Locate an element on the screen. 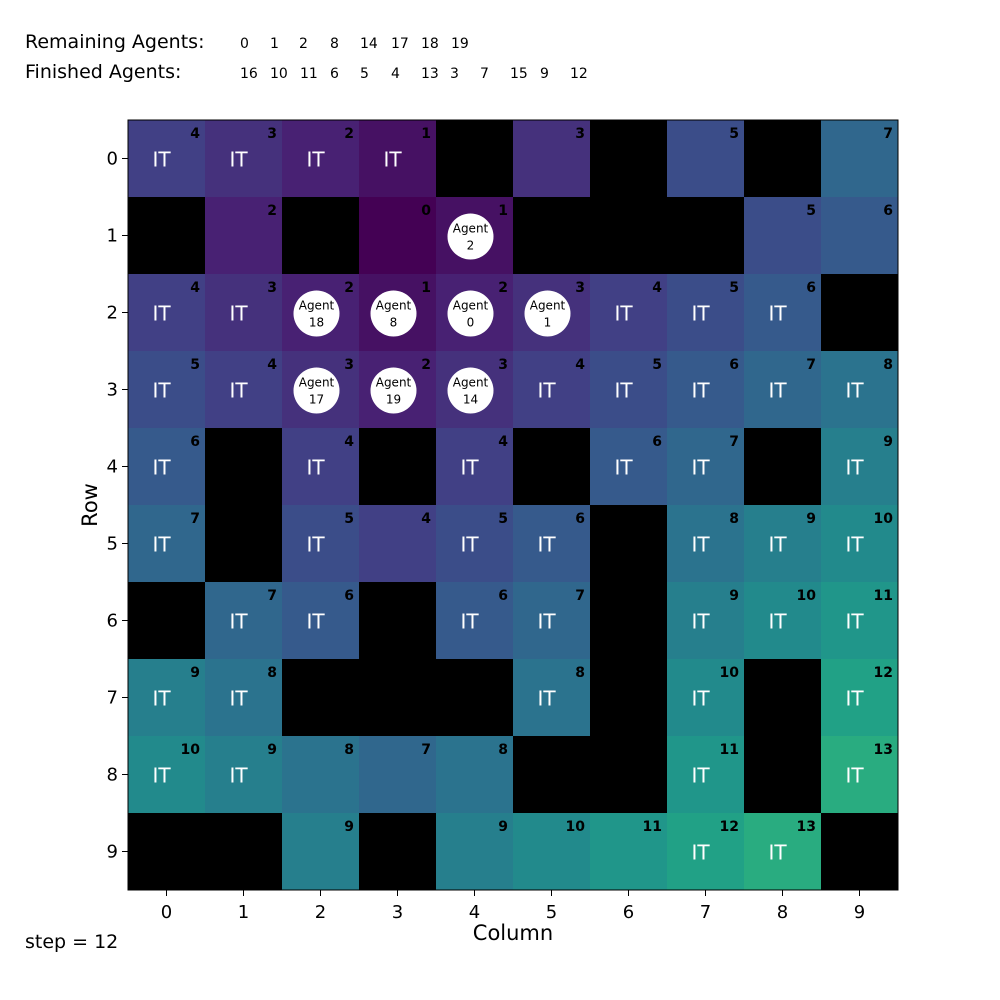  cell-distance-label: 11 is located at coordinates (652, 827).